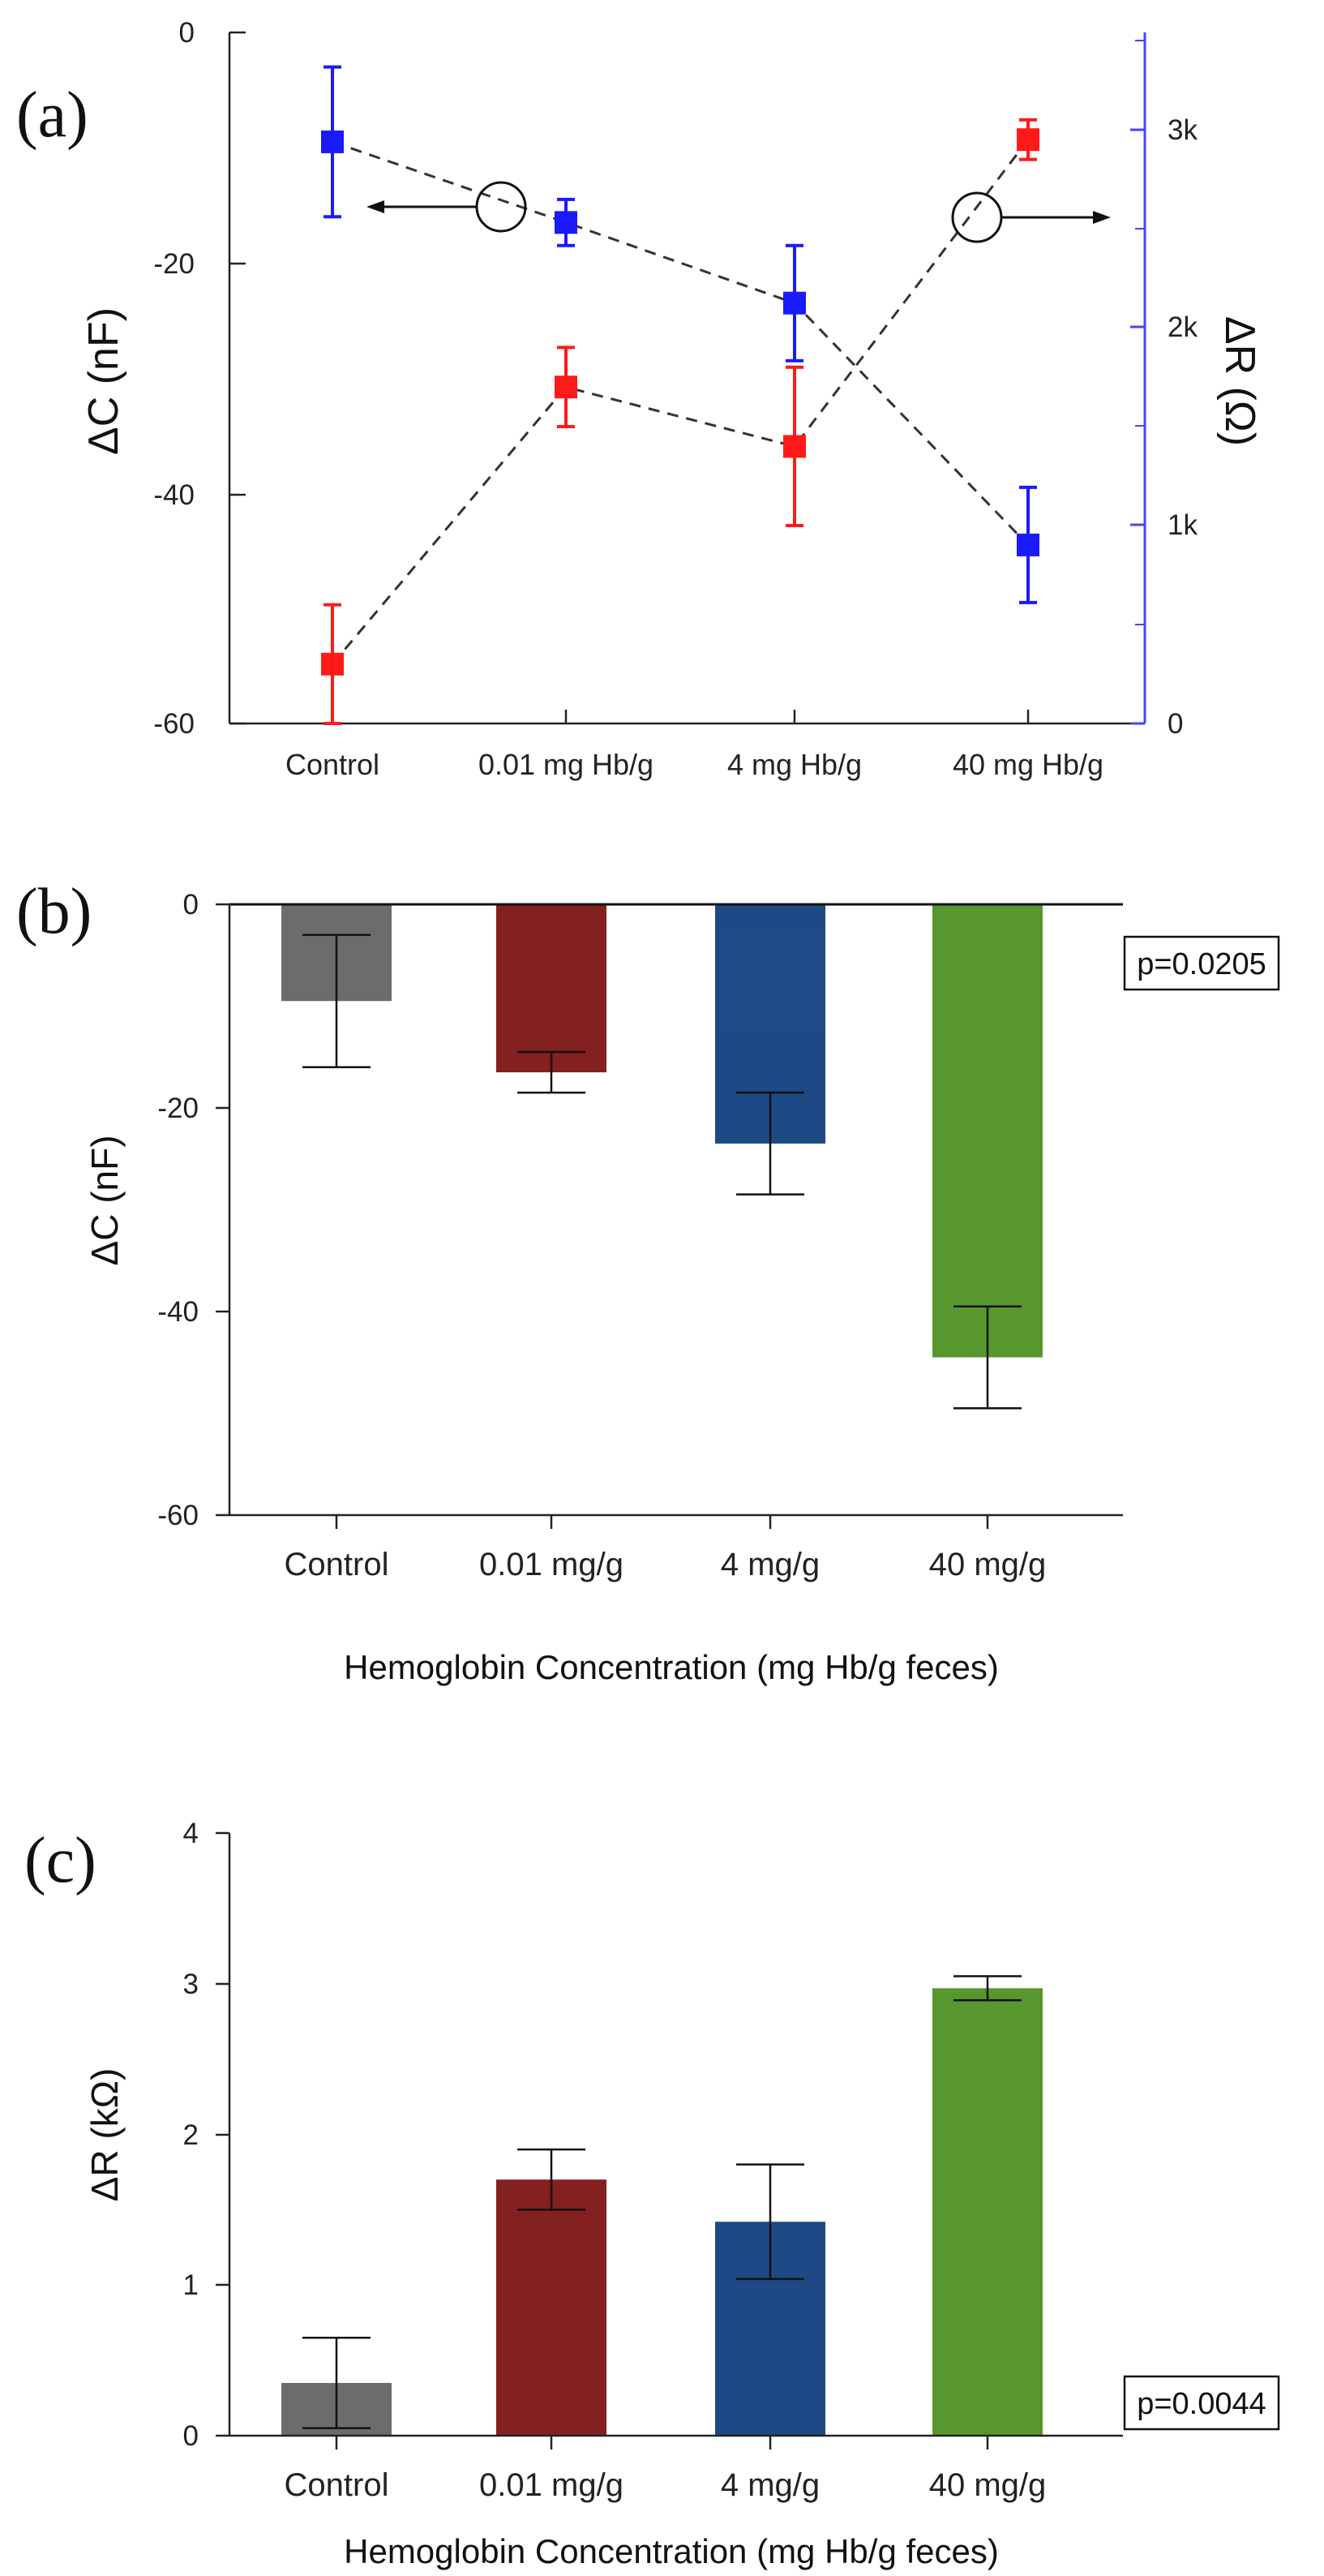 This screenshot has width=1324, height=2576. I want to click on c-bar-marks, so click(662, 2205).